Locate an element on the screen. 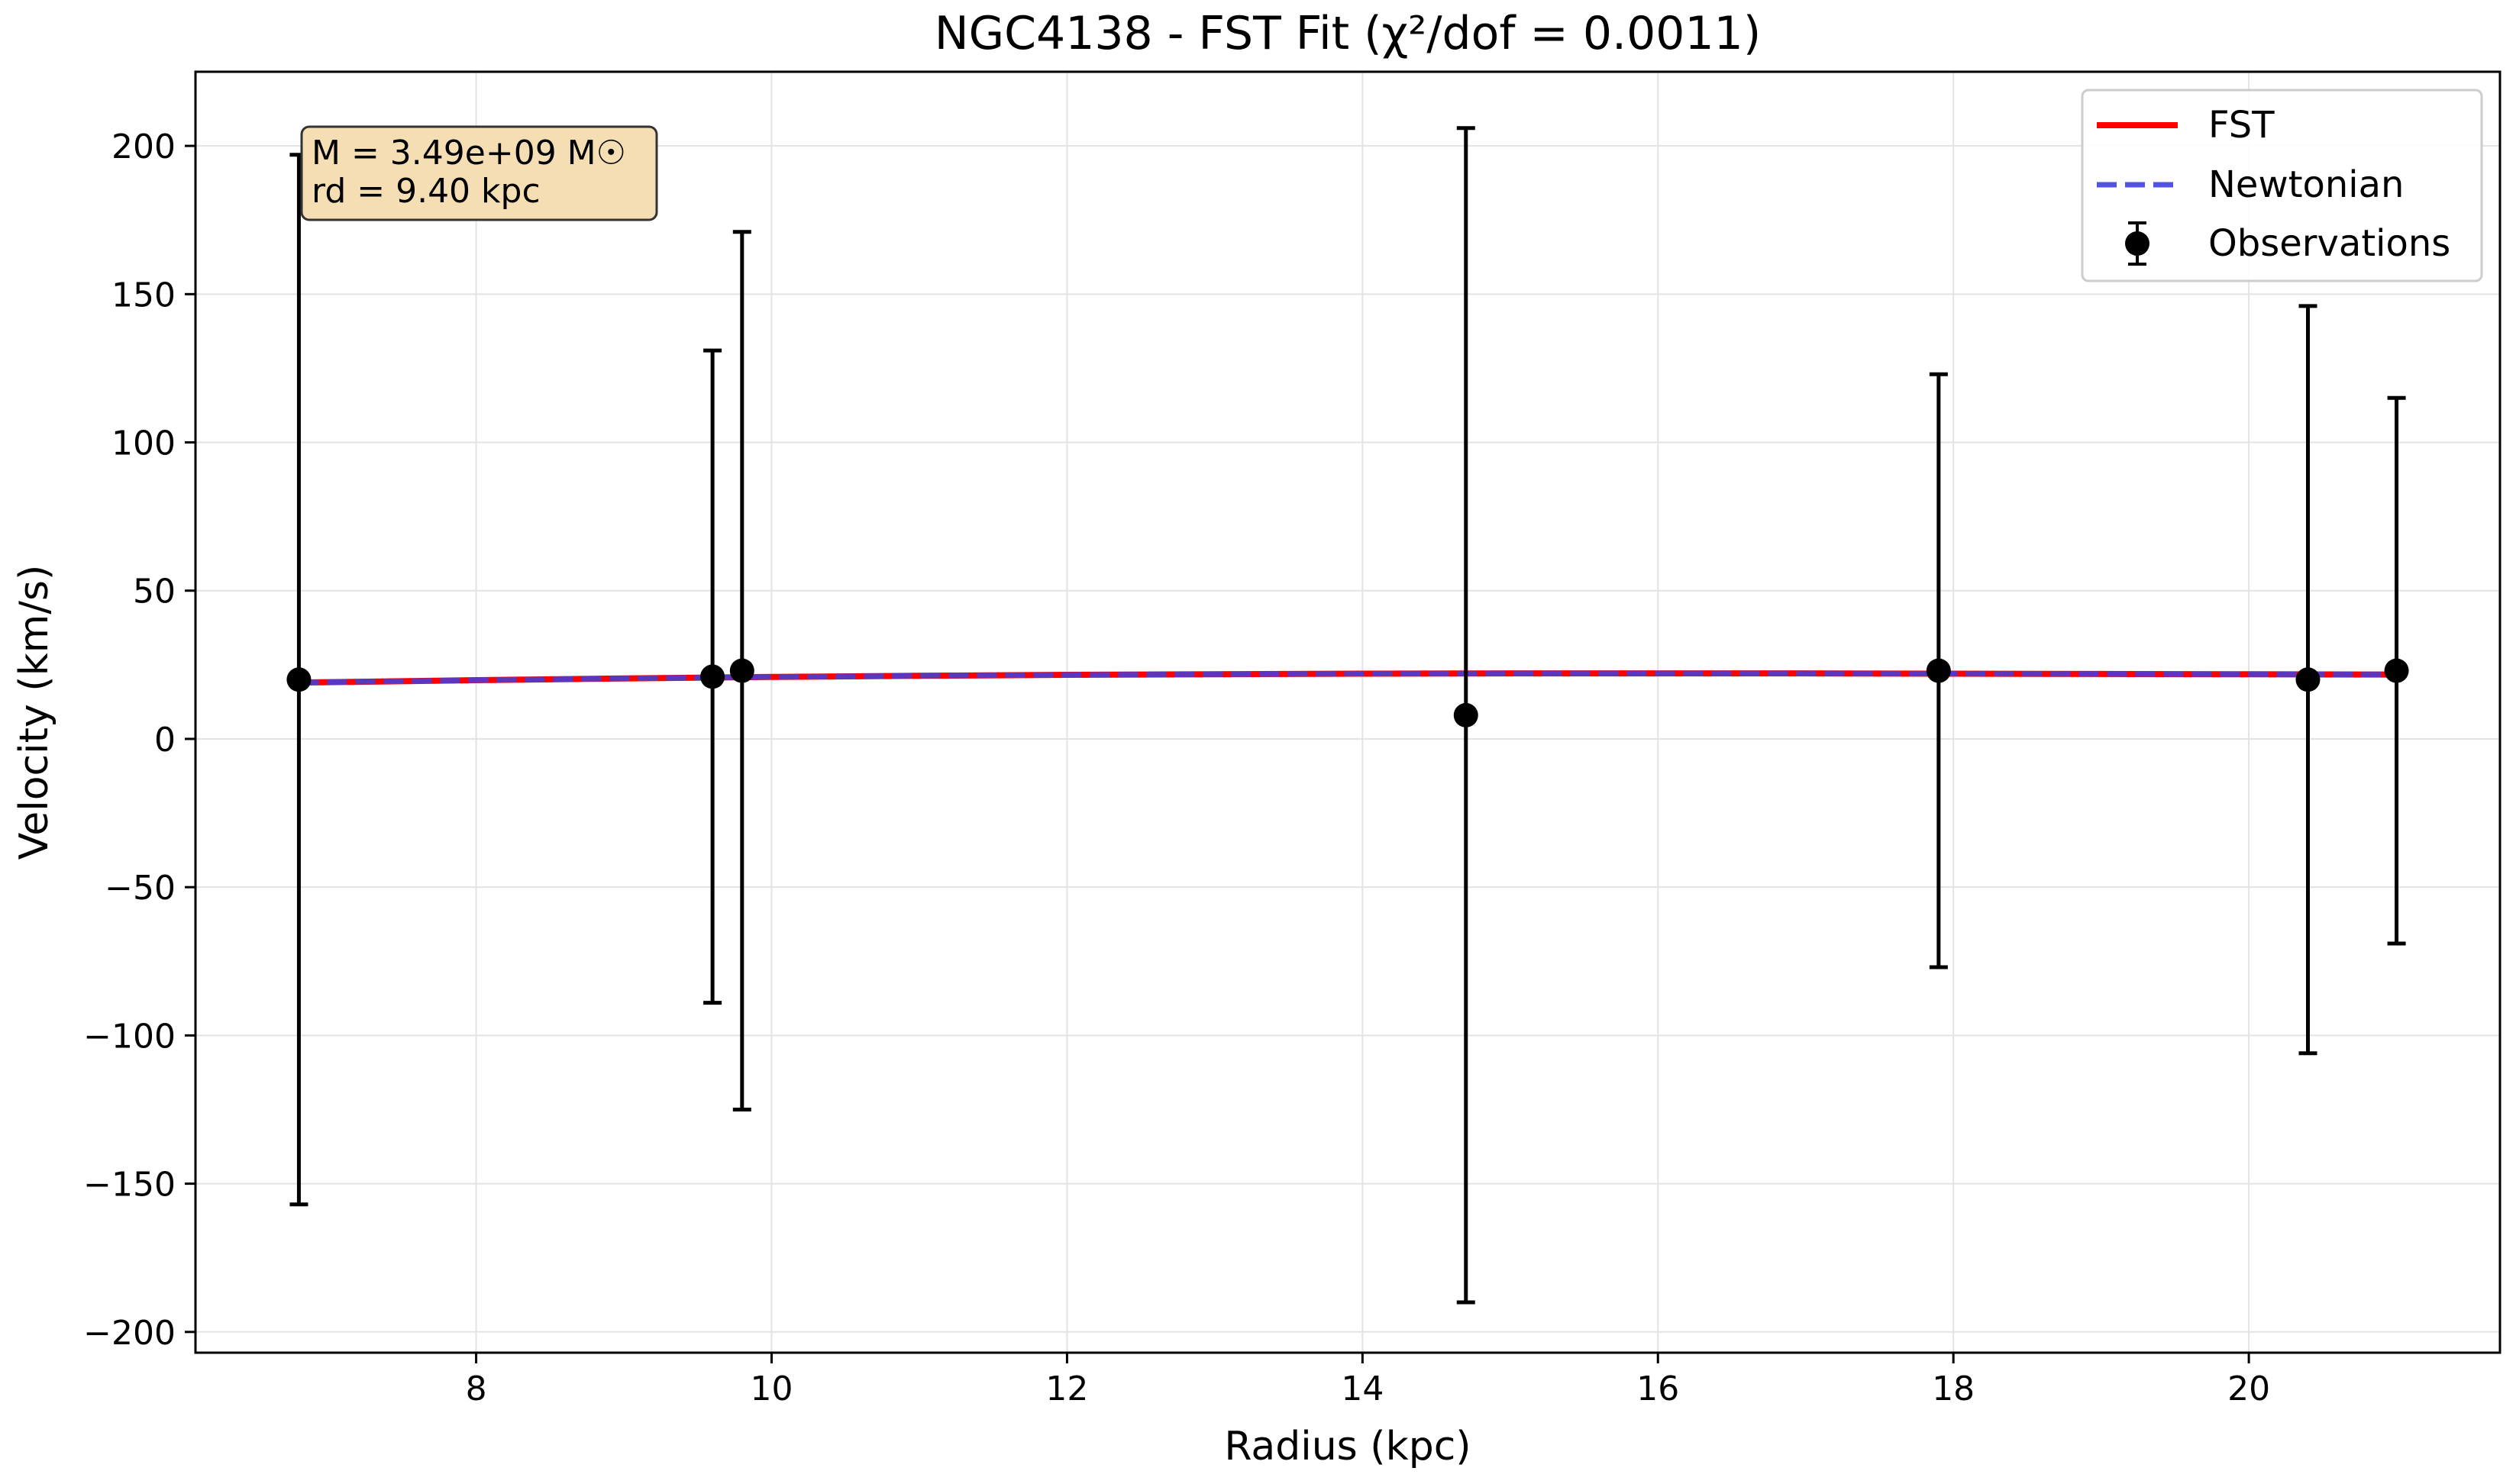 This screenshot has width=2516, height=1484. y-tick-label: −200 is located at coordinates (129, 1333).